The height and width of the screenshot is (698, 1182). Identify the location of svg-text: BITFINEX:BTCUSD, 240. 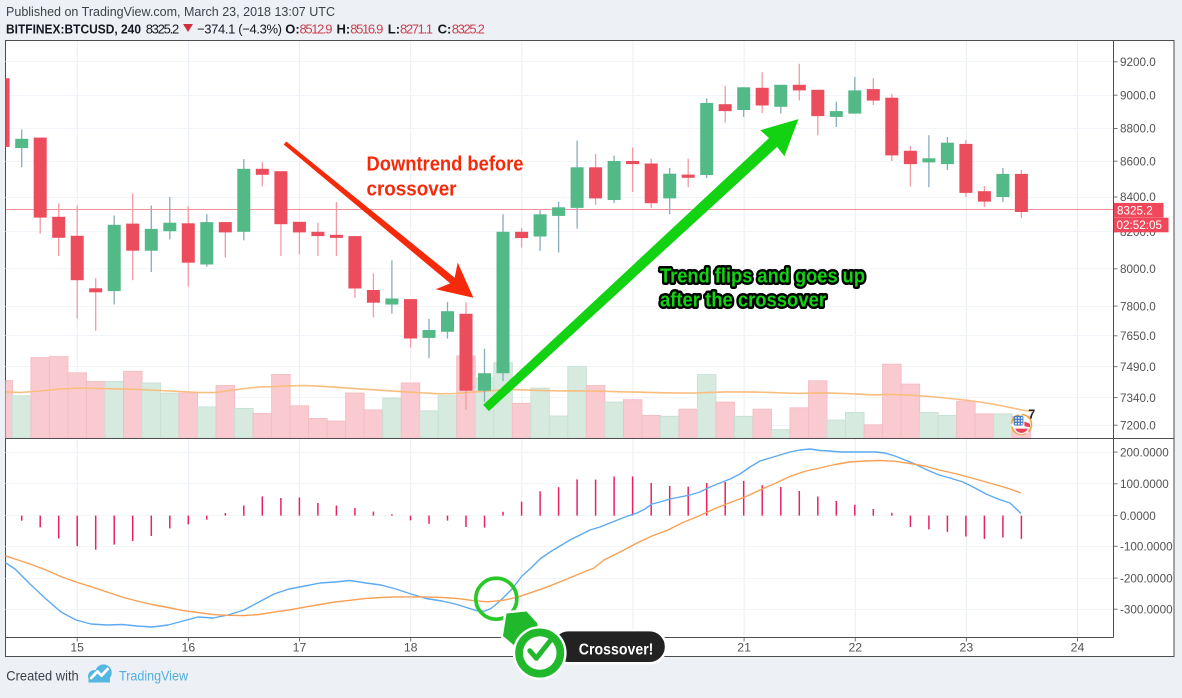
(73, 29).